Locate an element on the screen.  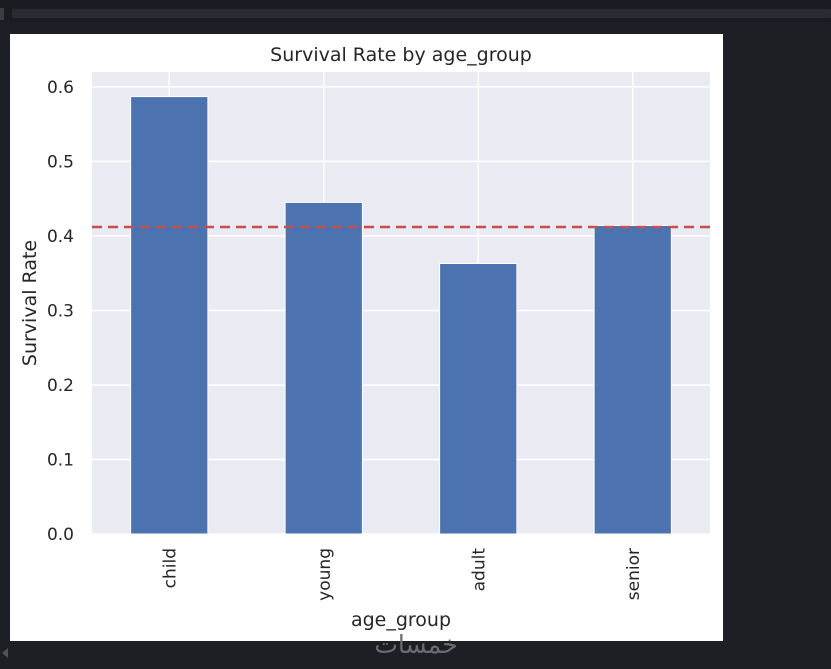
top-scroll-strip is located at coordinates (421, 13).